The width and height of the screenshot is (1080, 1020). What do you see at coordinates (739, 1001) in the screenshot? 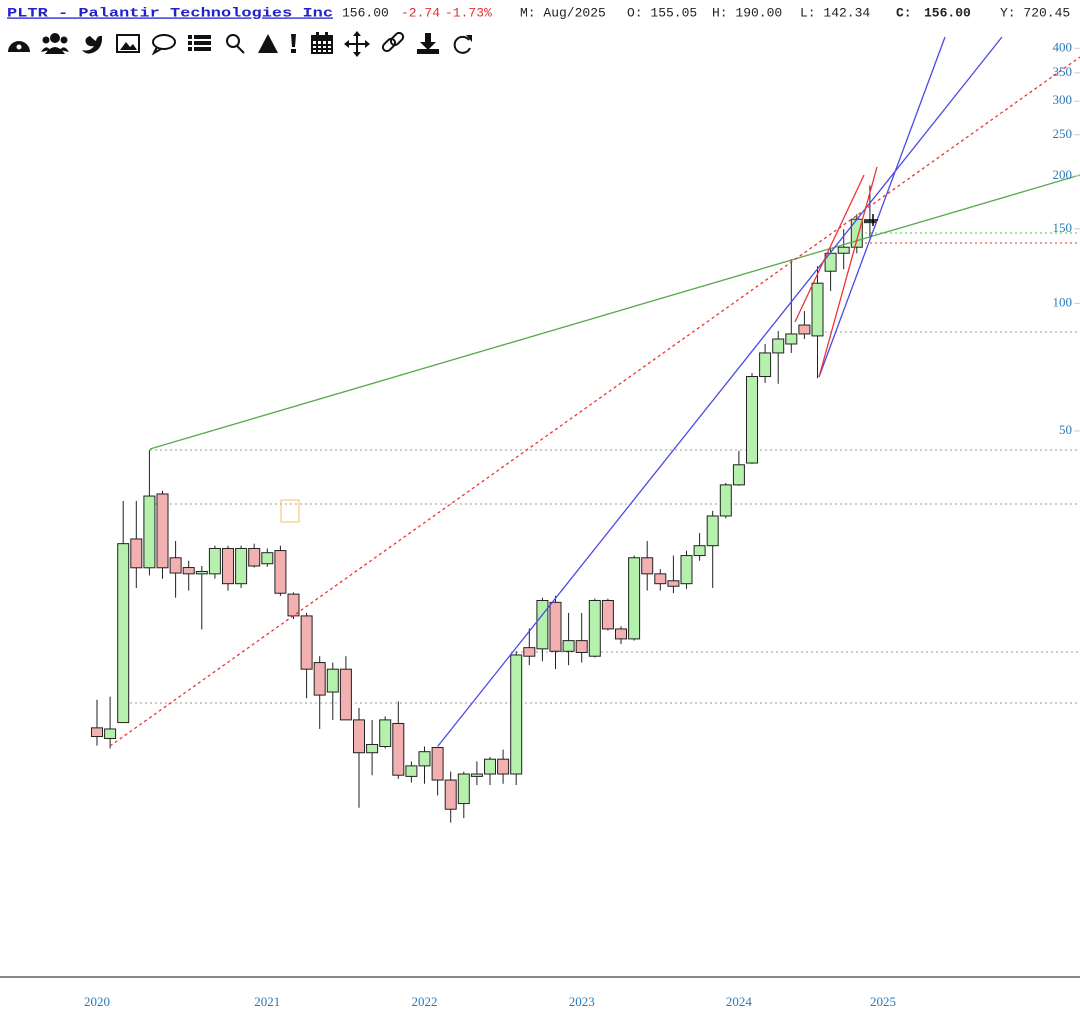
I see `x-tick-label: 2024` at bounding box center [739, 1001].